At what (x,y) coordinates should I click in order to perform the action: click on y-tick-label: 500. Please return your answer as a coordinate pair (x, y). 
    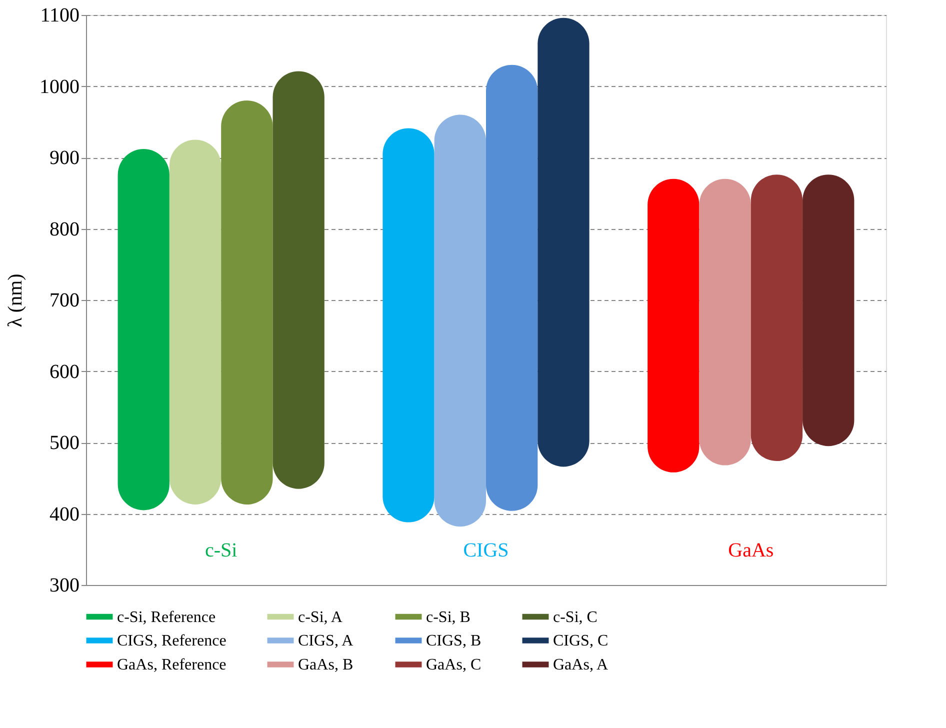
    Looking at the image, I should click on (65, 443).